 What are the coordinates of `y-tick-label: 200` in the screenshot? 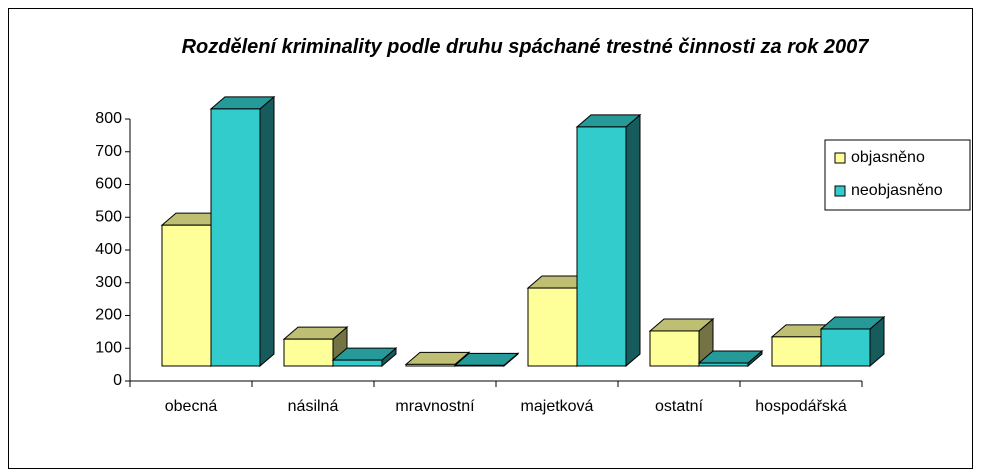 It's located at (108, 315).